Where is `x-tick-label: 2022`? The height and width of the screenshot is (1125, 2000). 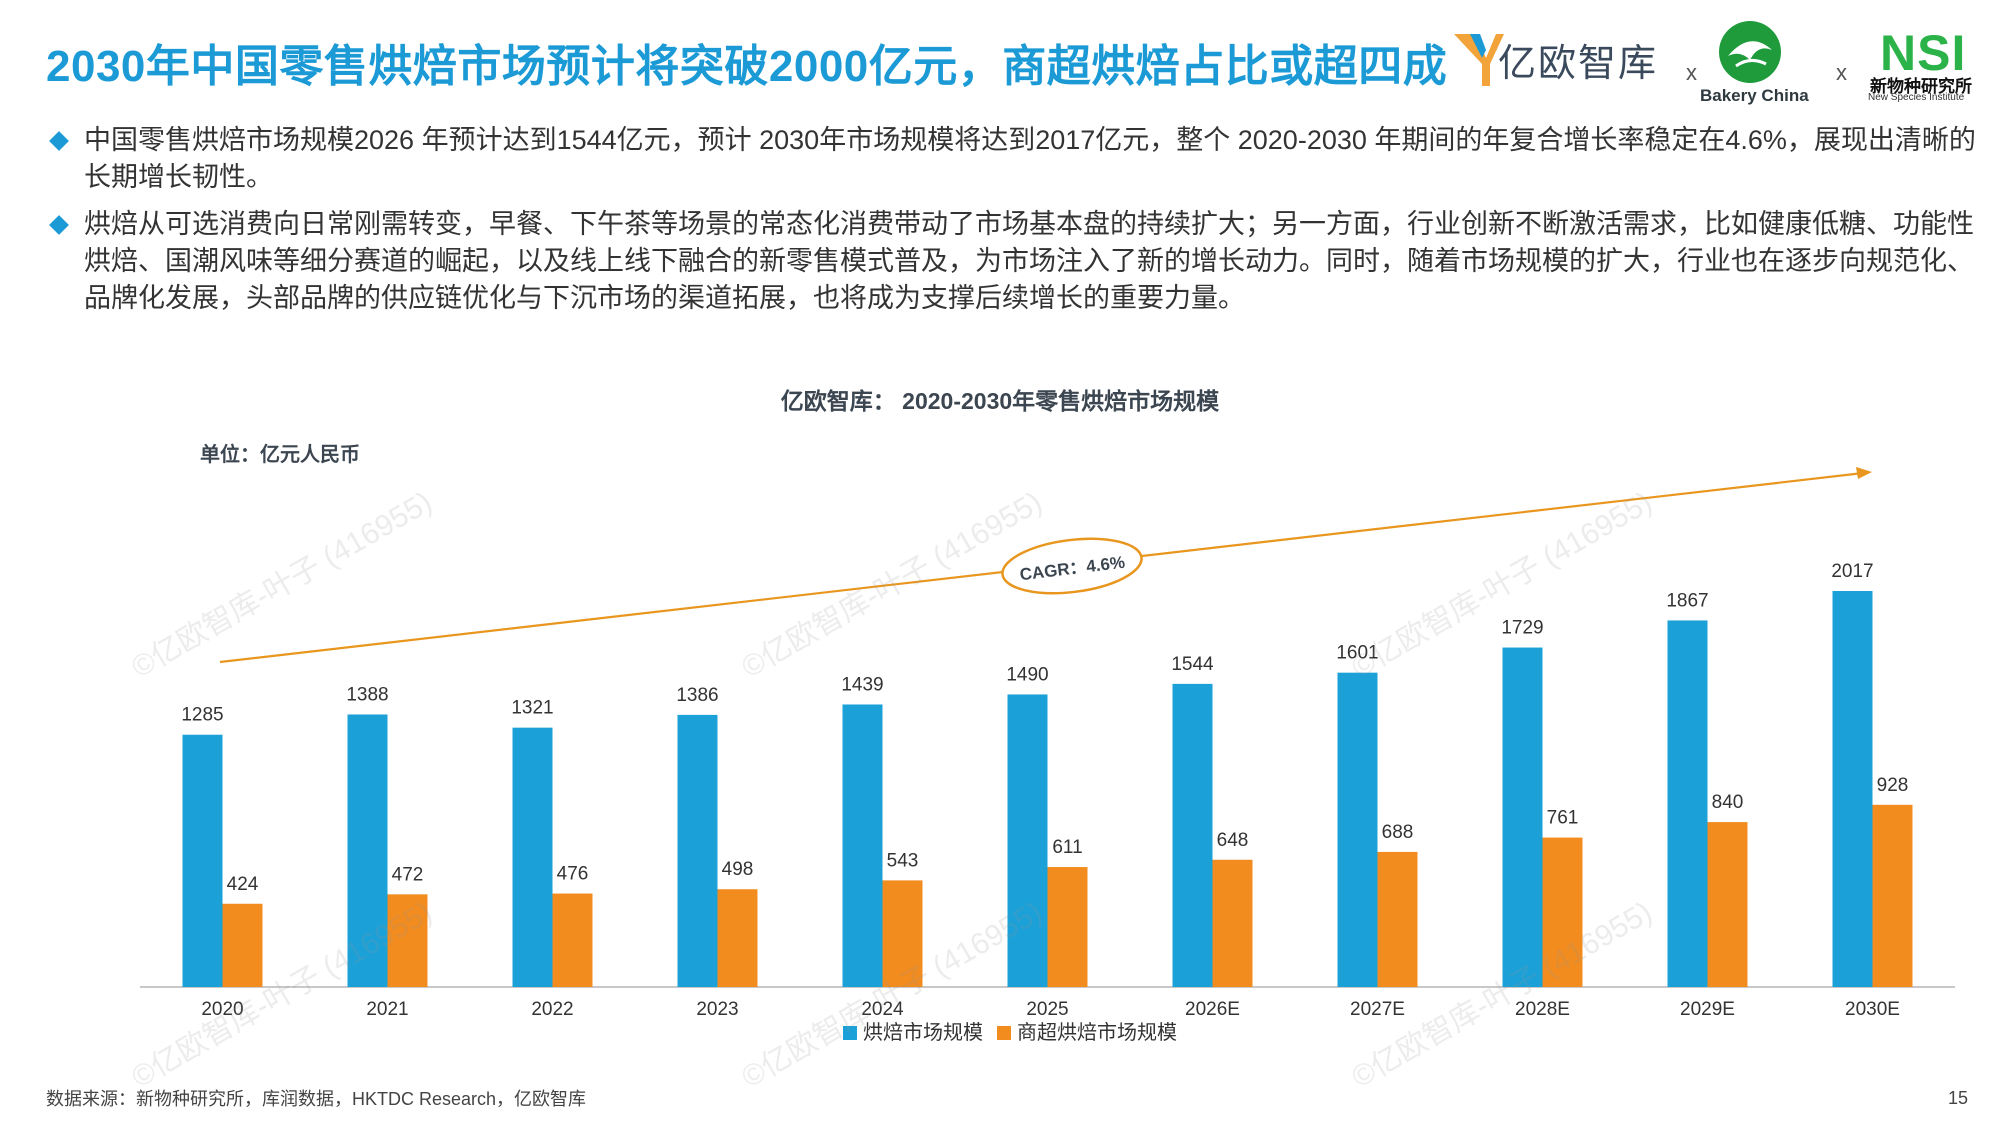 x-tick-label: 2022 is located at coordinates (552, 1009).